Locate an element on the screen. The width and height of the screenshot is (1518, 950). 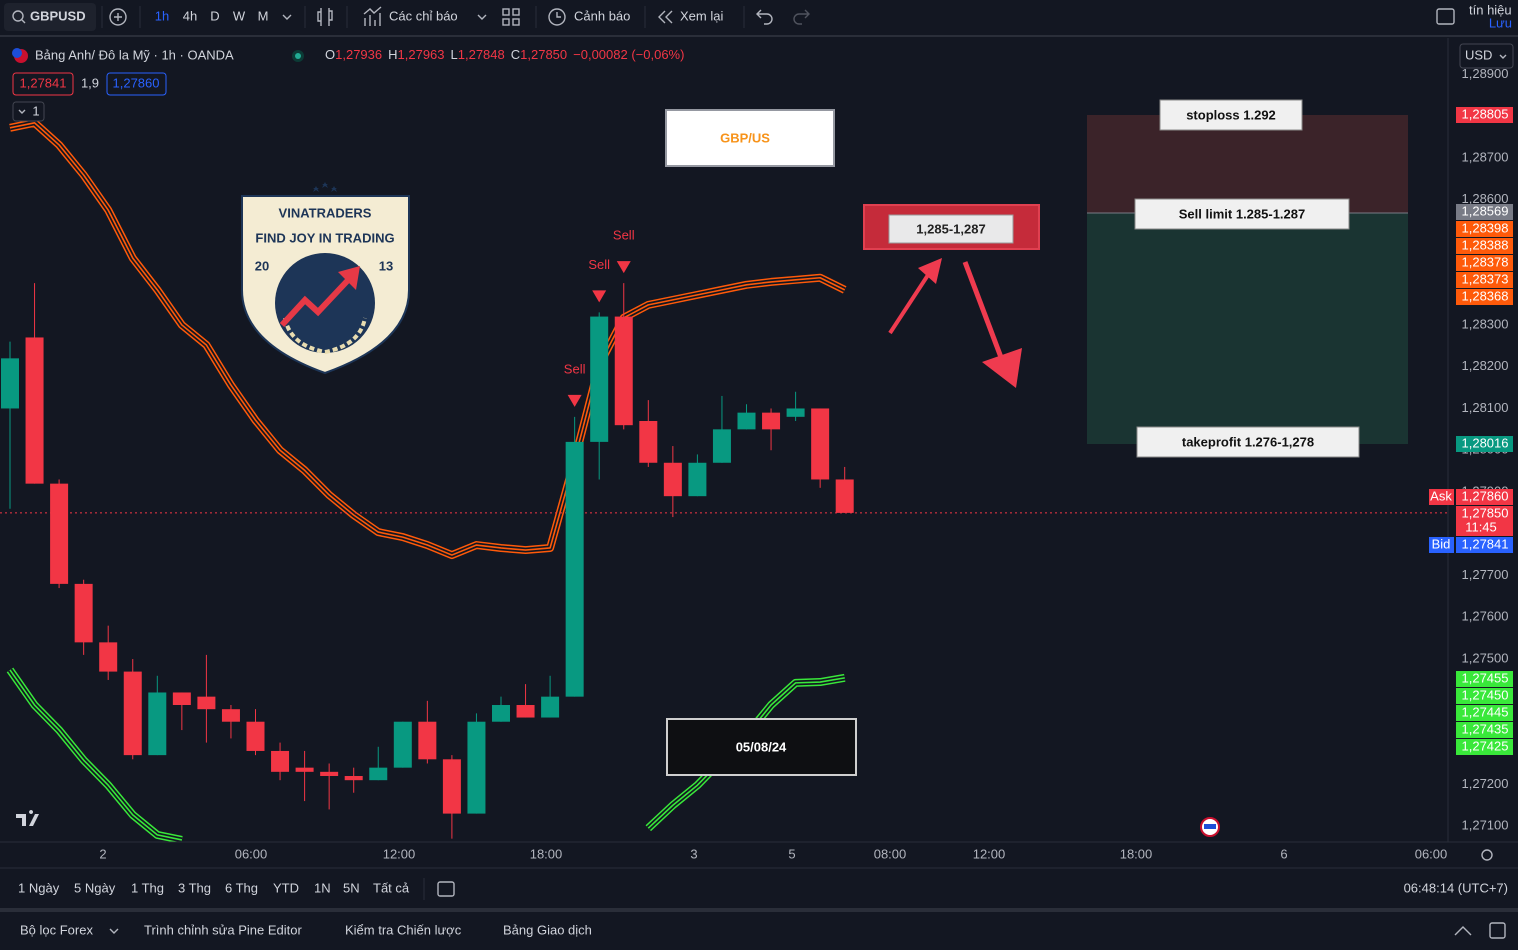
indicators-button: Các chỉ báo is located at coordinates (423, 15).